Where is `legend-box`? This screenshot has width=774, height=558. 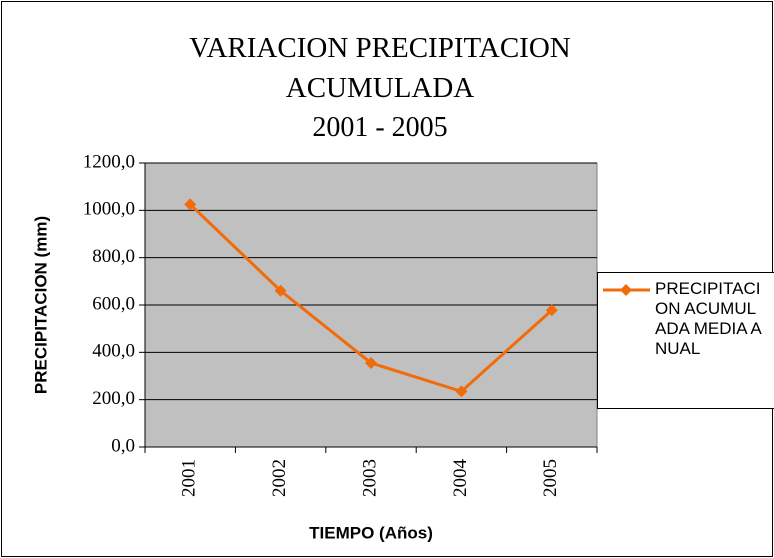 legend-box is located at coordinates (685, 340).